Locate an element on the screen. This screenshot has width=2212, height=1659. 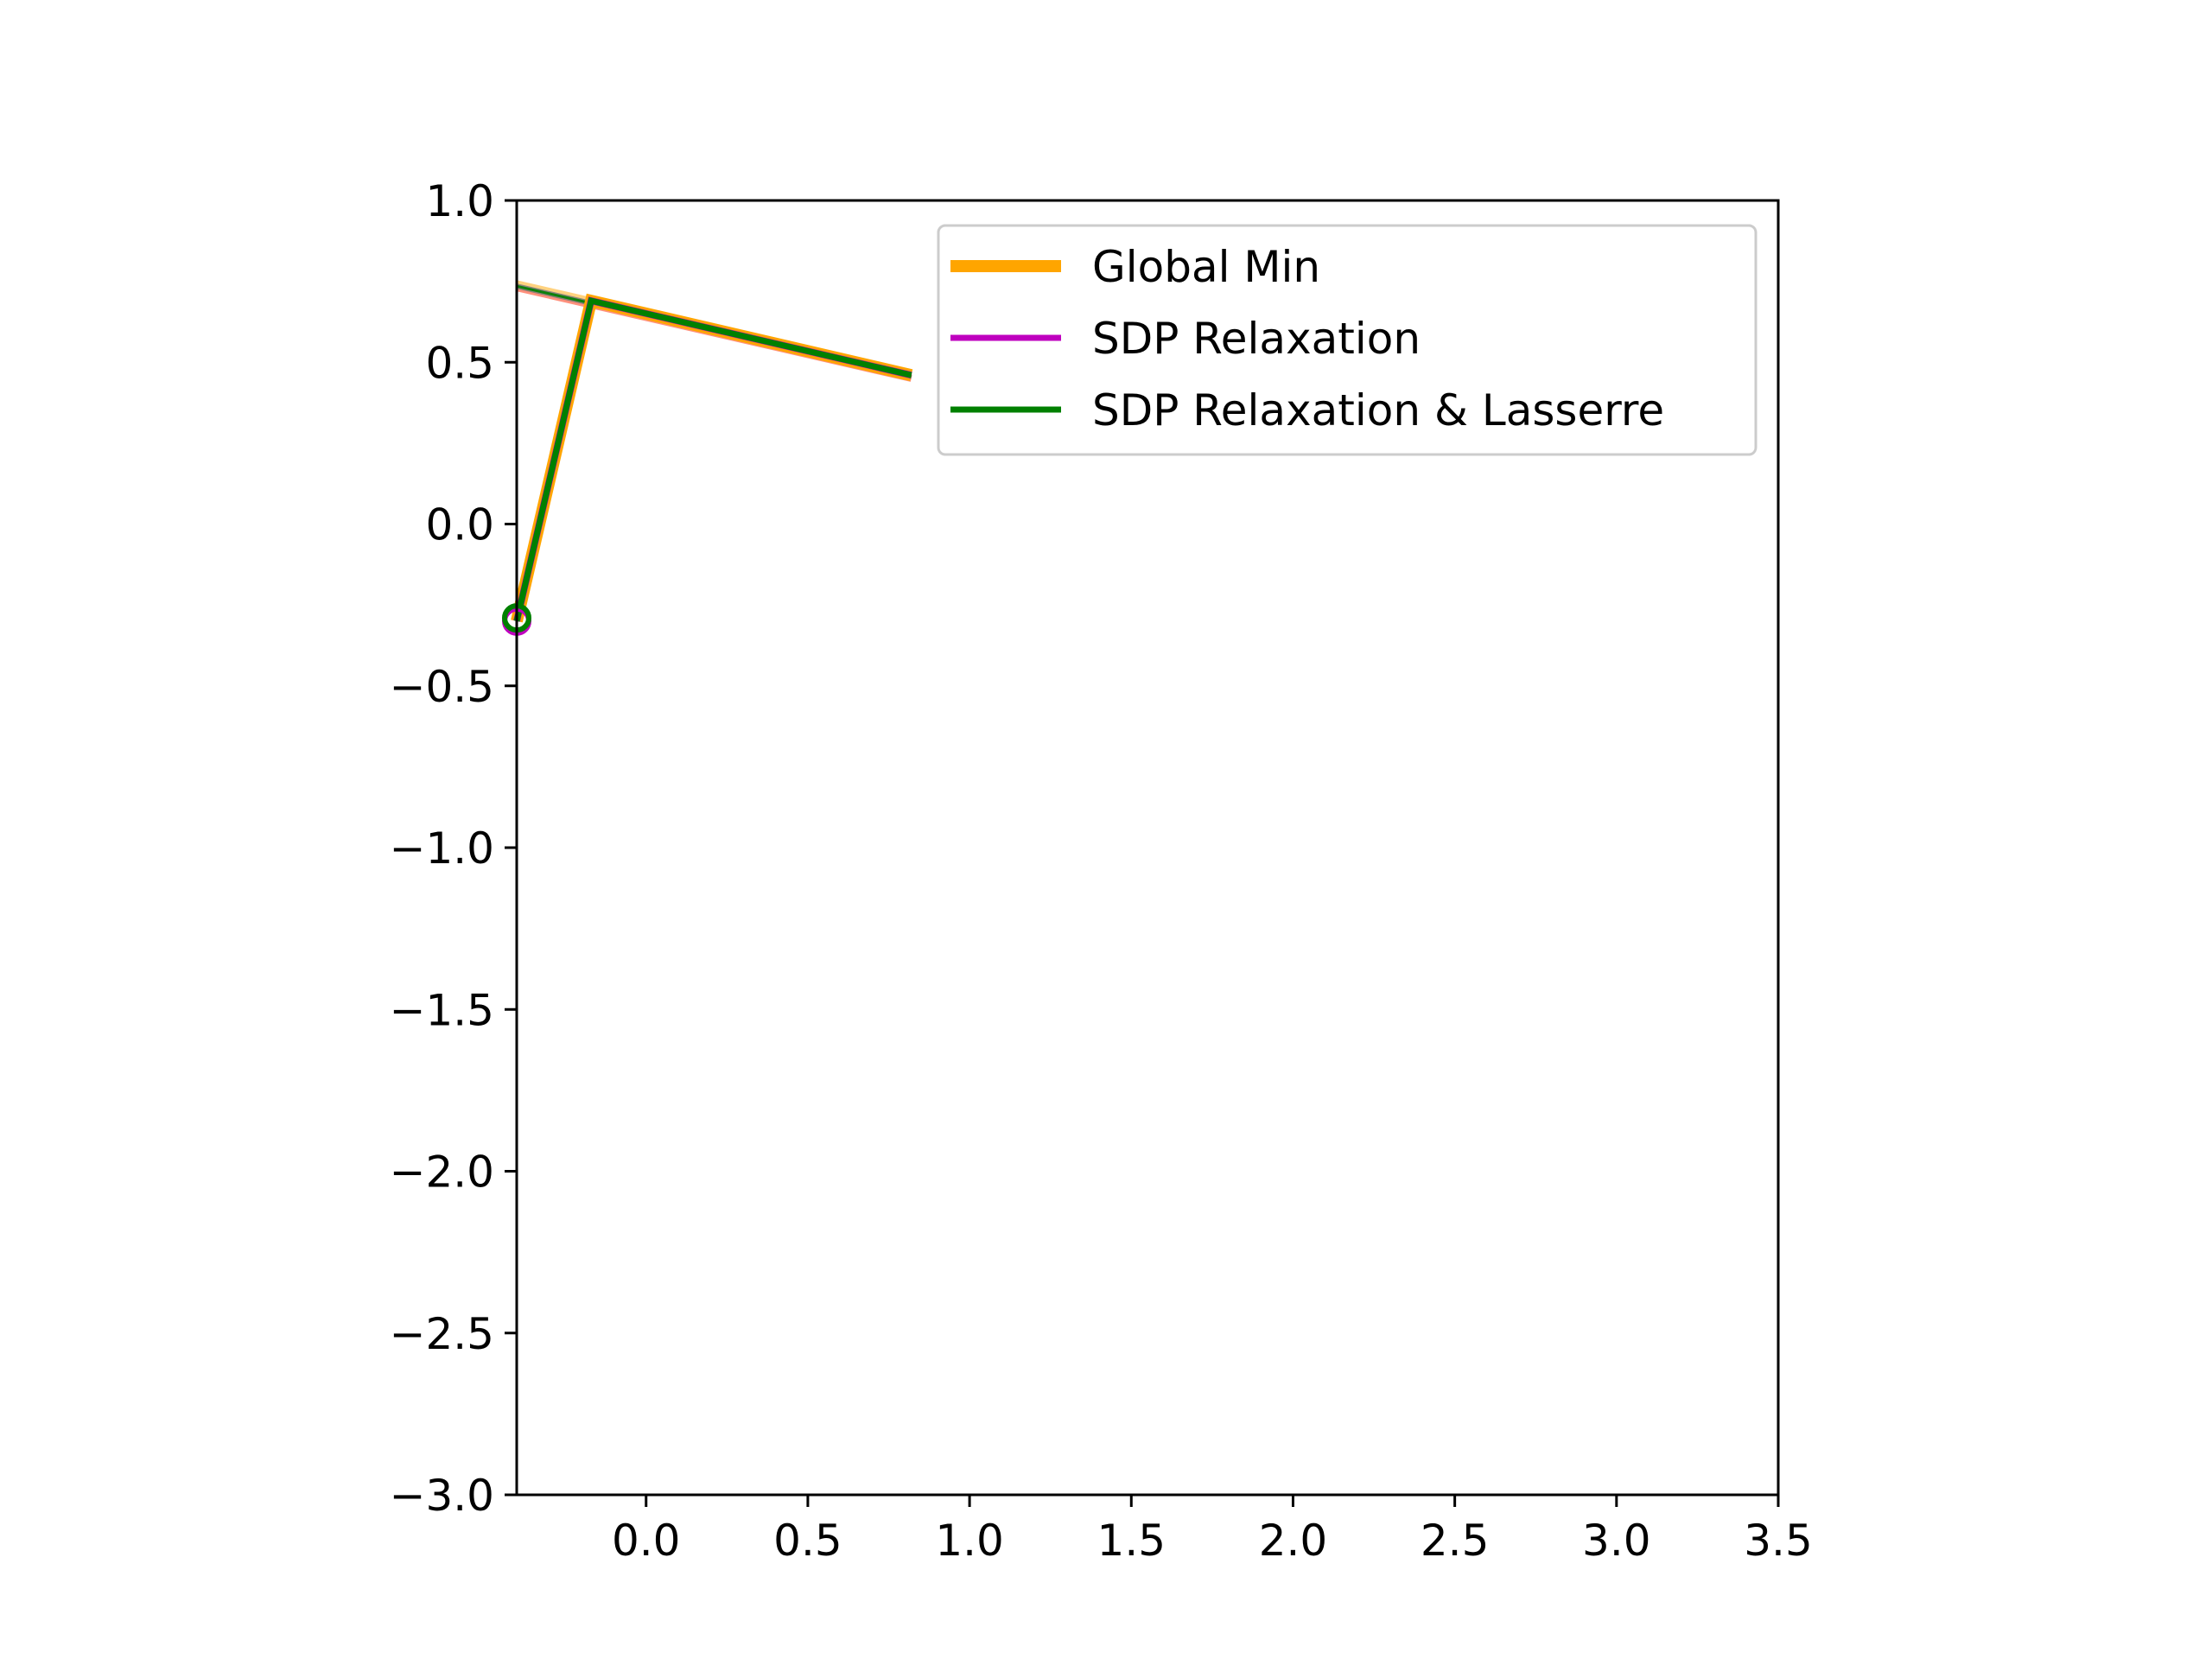
y-tick-label: −1.0 is located at coordinates (442, 848).